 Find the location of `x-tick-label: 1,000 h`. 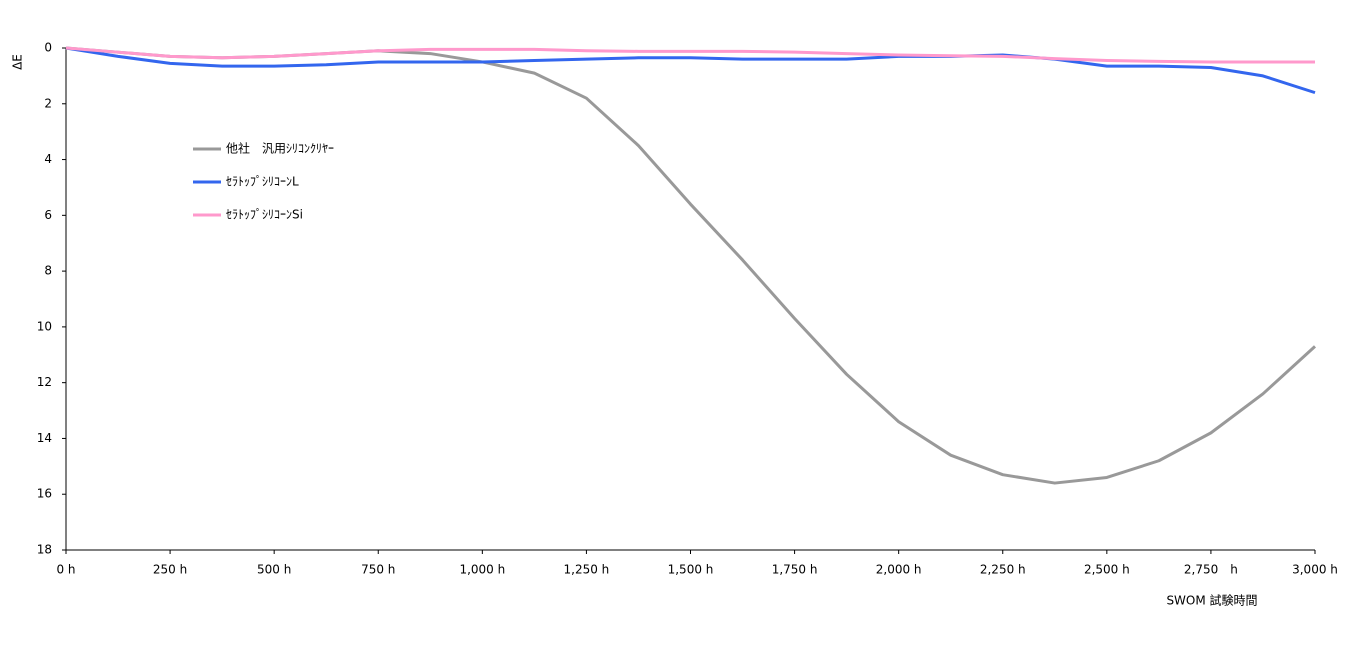

x-tick-label: 1,000 h is located at coordinates (482, 570).